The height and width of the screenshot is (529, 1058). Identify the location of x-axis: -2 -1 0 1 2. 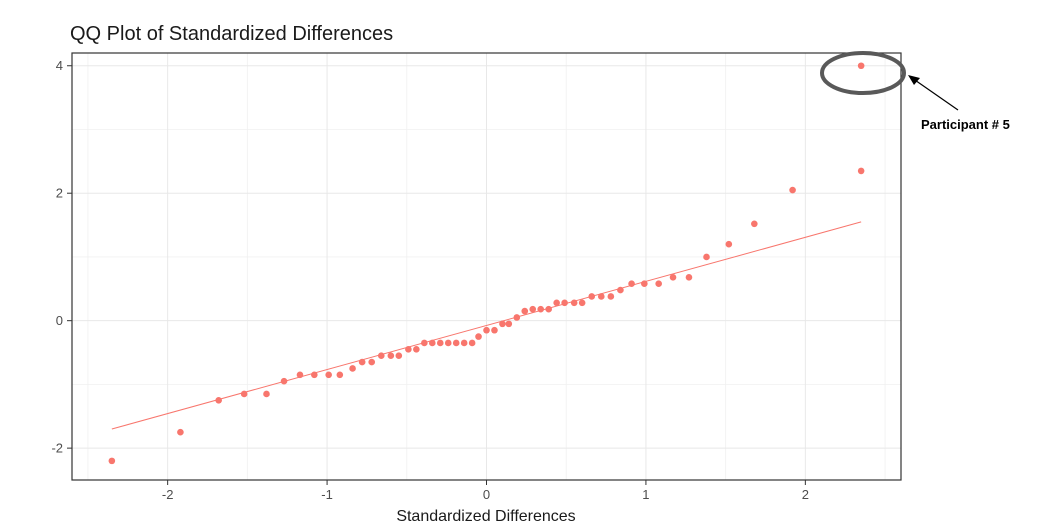
(485, 491).